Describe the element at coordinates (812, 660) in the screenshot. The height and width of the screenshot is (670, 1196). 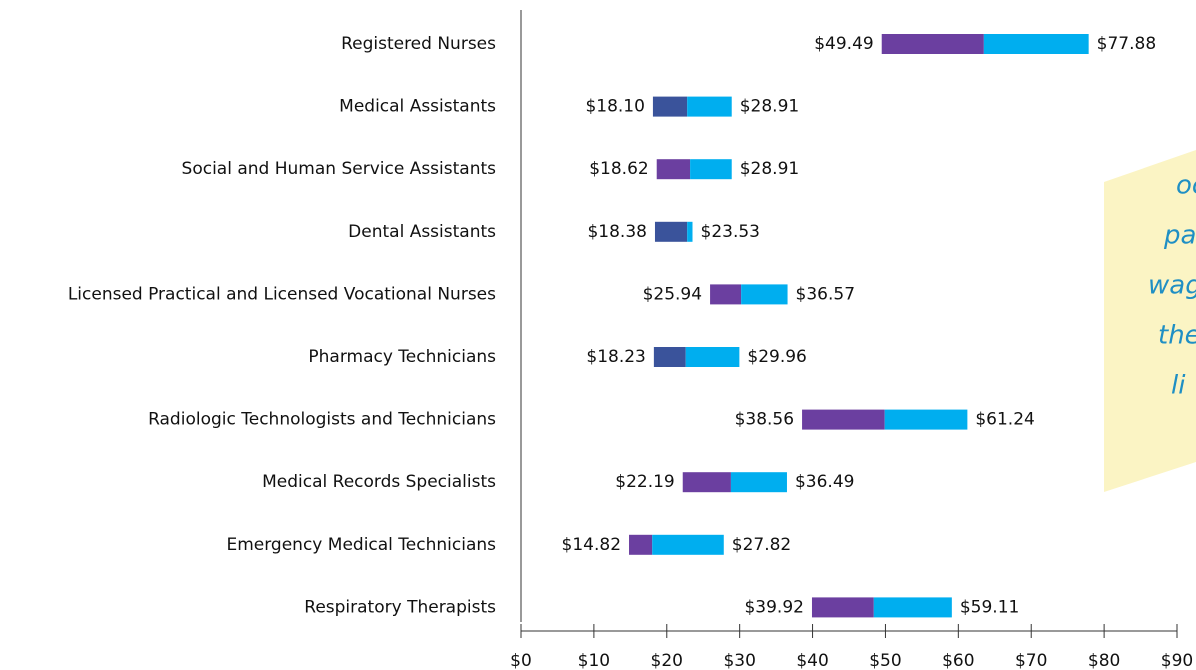
I see `x-tick-label: $40` at that location.